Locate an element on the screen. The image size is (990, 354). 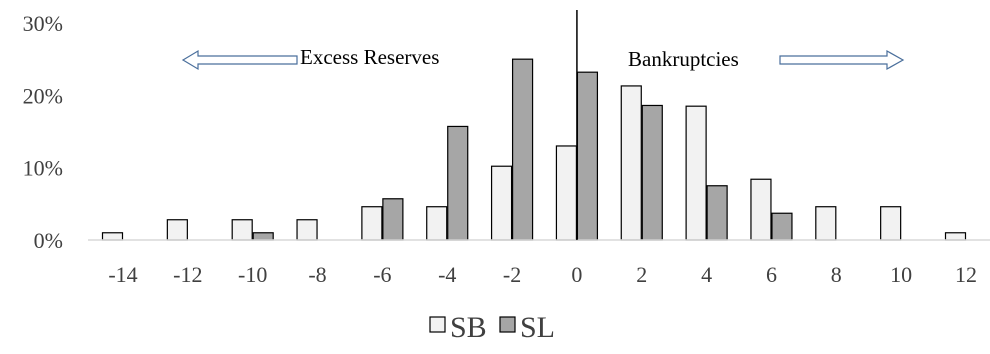
x-tick-label: 6 is located at coordinates (771, 274).